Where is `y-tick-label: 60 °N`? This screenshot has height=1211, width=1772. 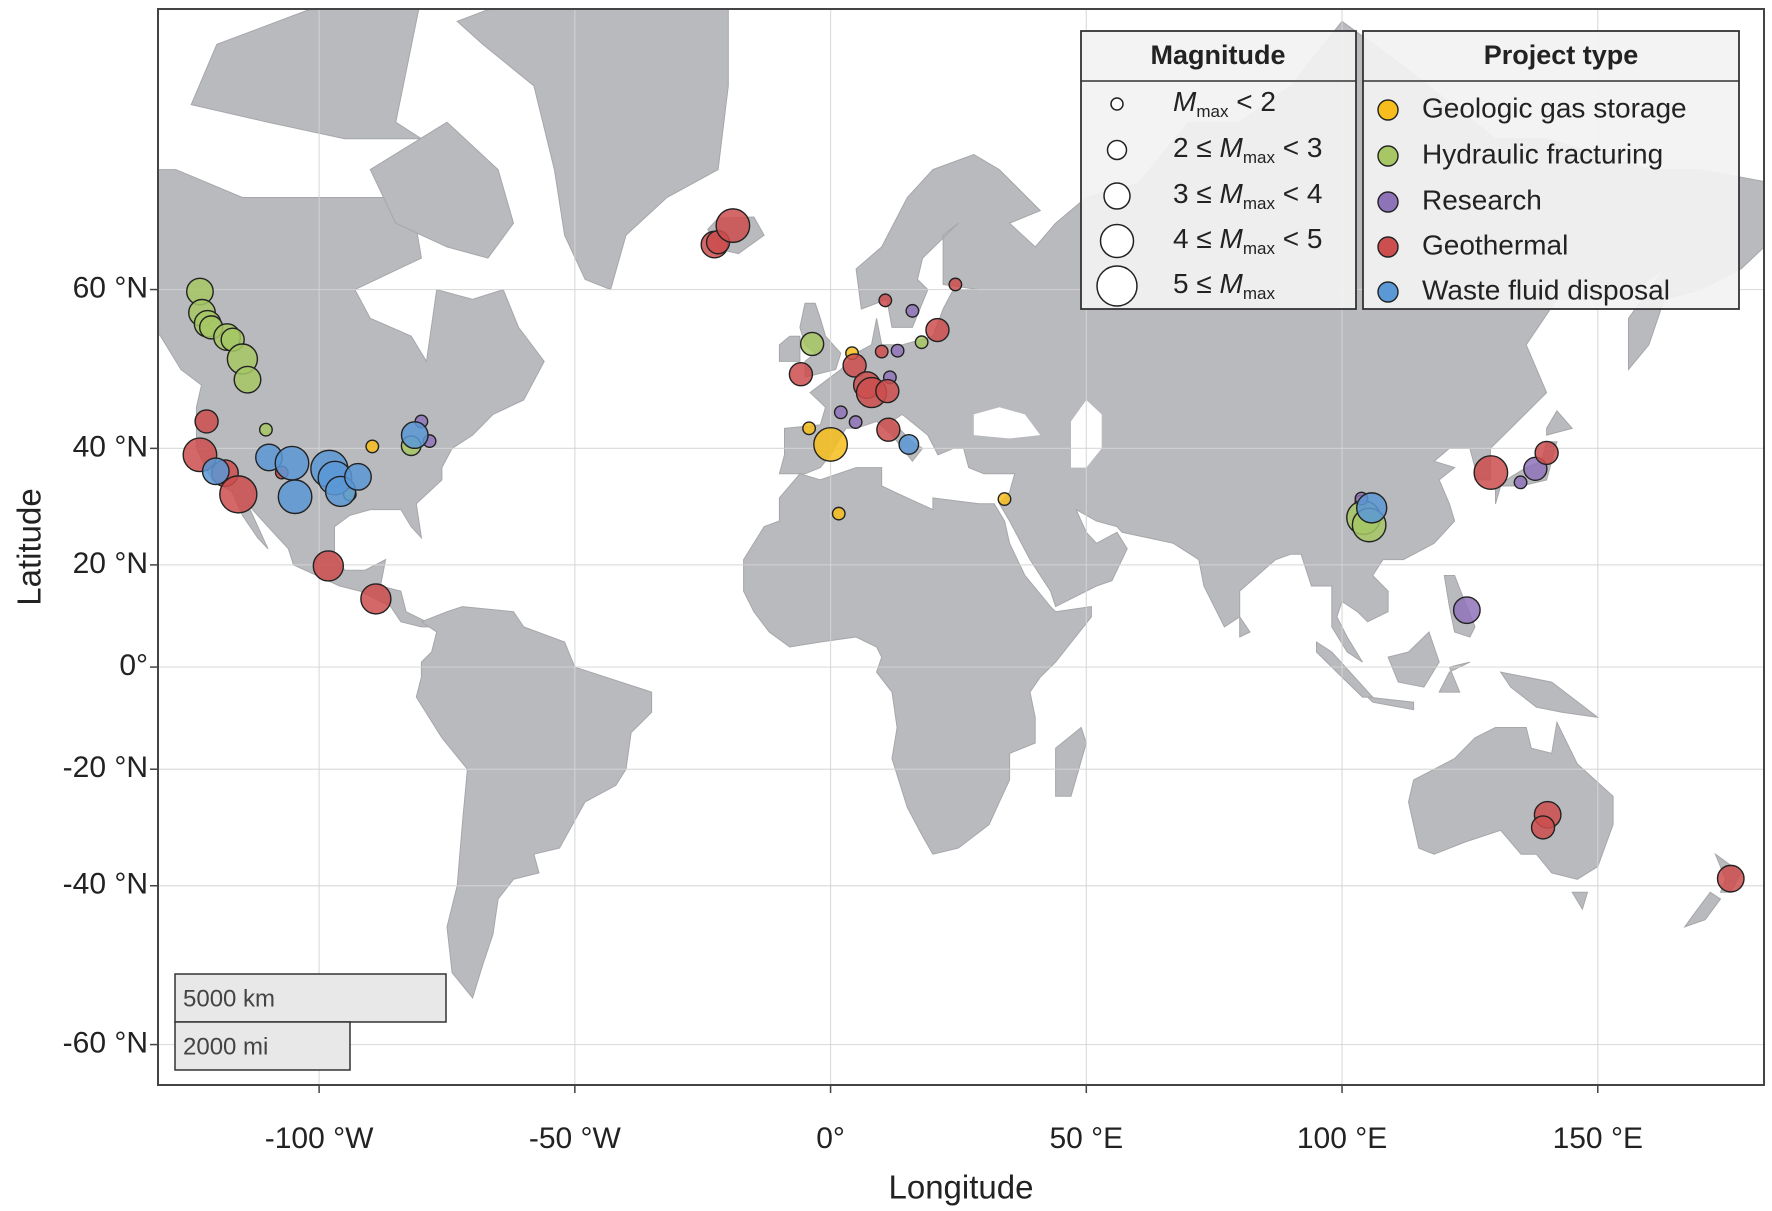 y-tick-label: 60 °N is located at coordinates (110, 287).